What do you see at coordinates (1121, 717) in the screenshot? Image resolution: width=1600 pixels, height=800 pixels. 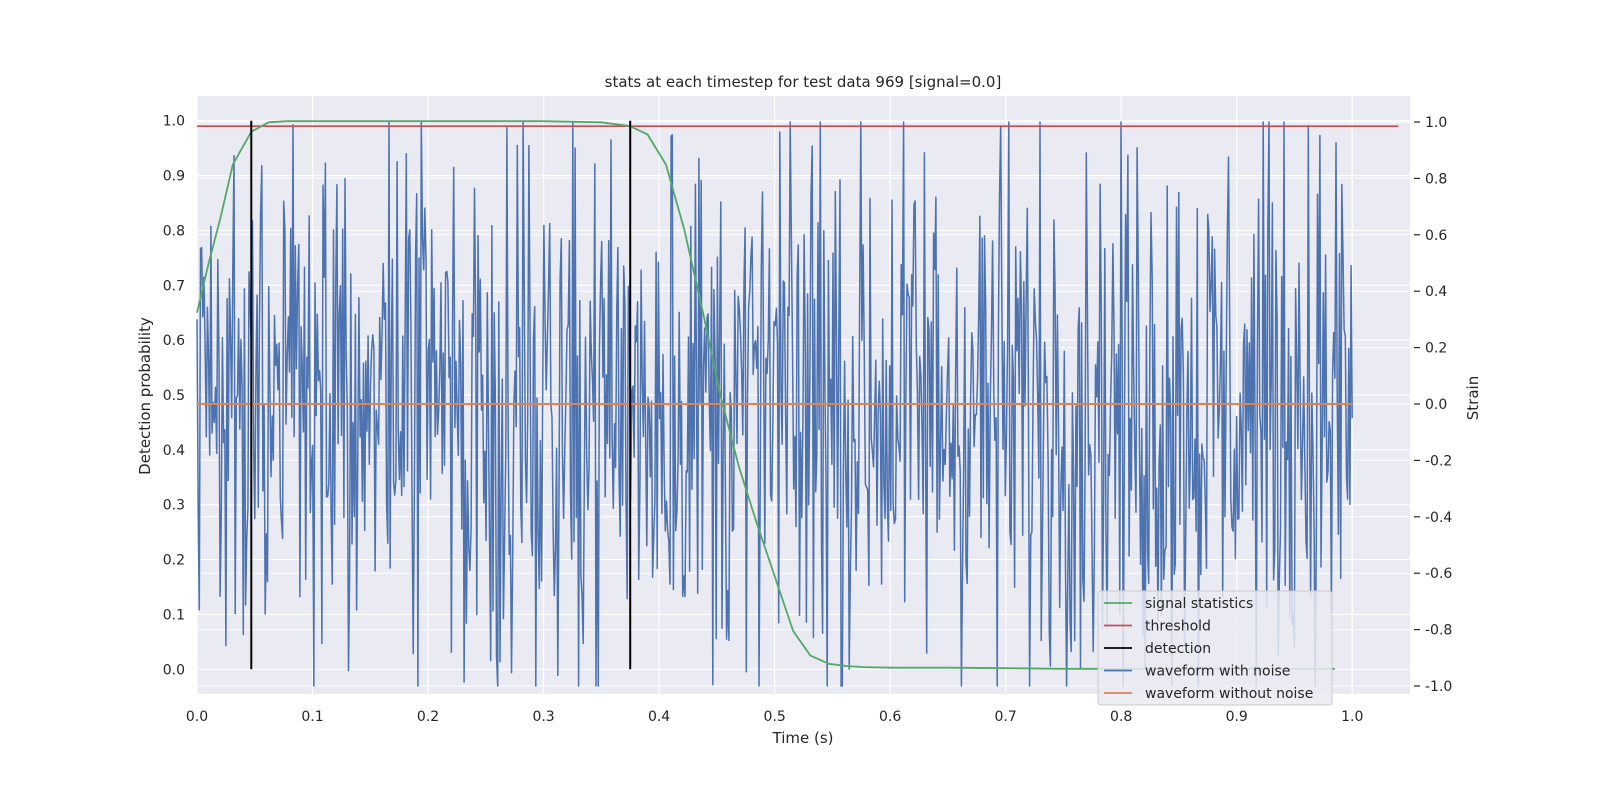 I see `x-tick-label: 0.8` at bounding box center [1121, 717].